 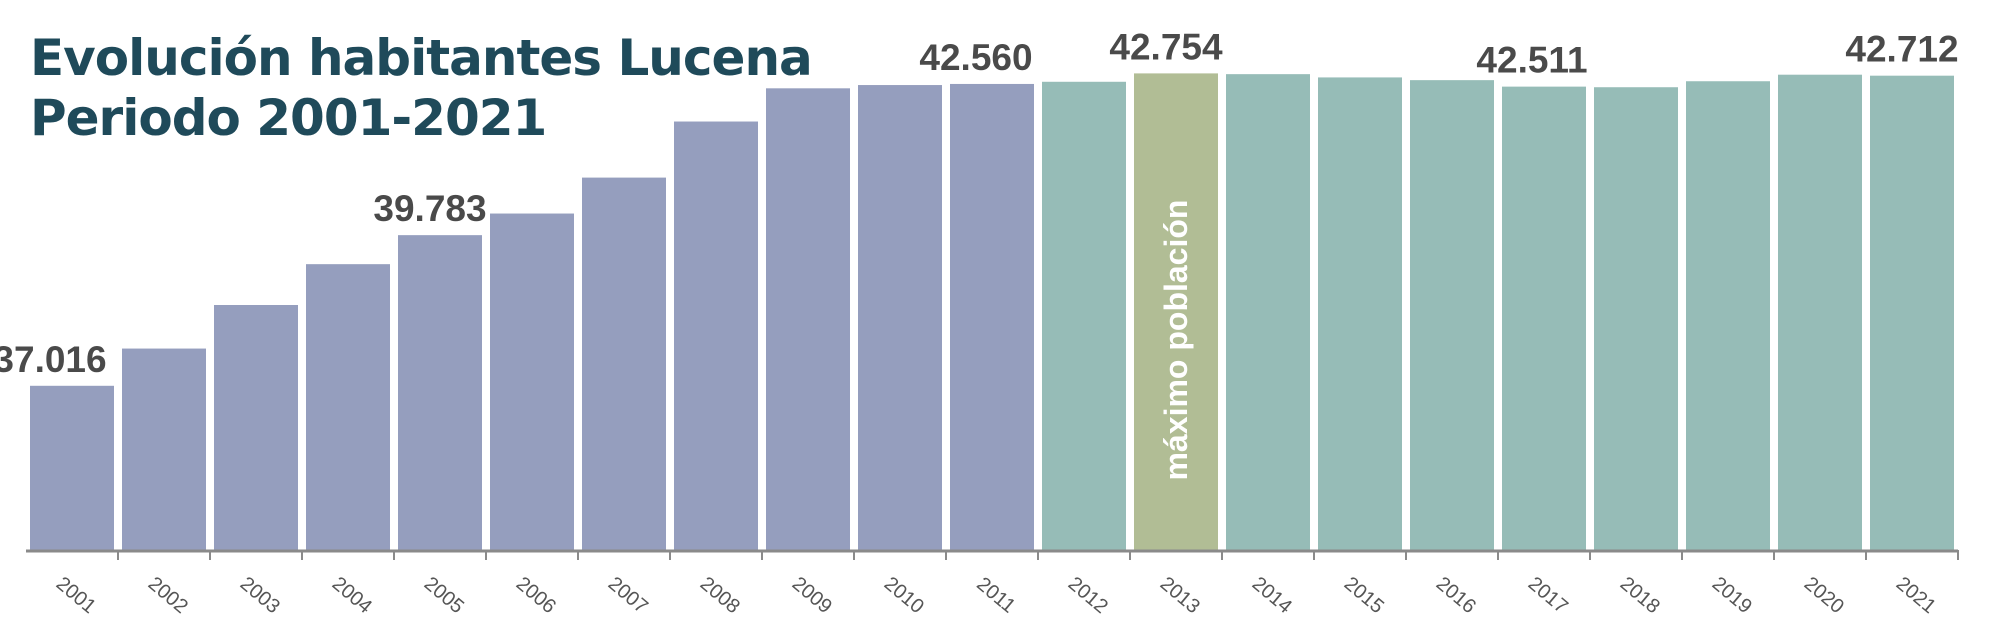 What do you see at coordinates (352, 595) in the screenshot?
I see `x-tick-label-2004: 2004` at bounding box center [352, 595].